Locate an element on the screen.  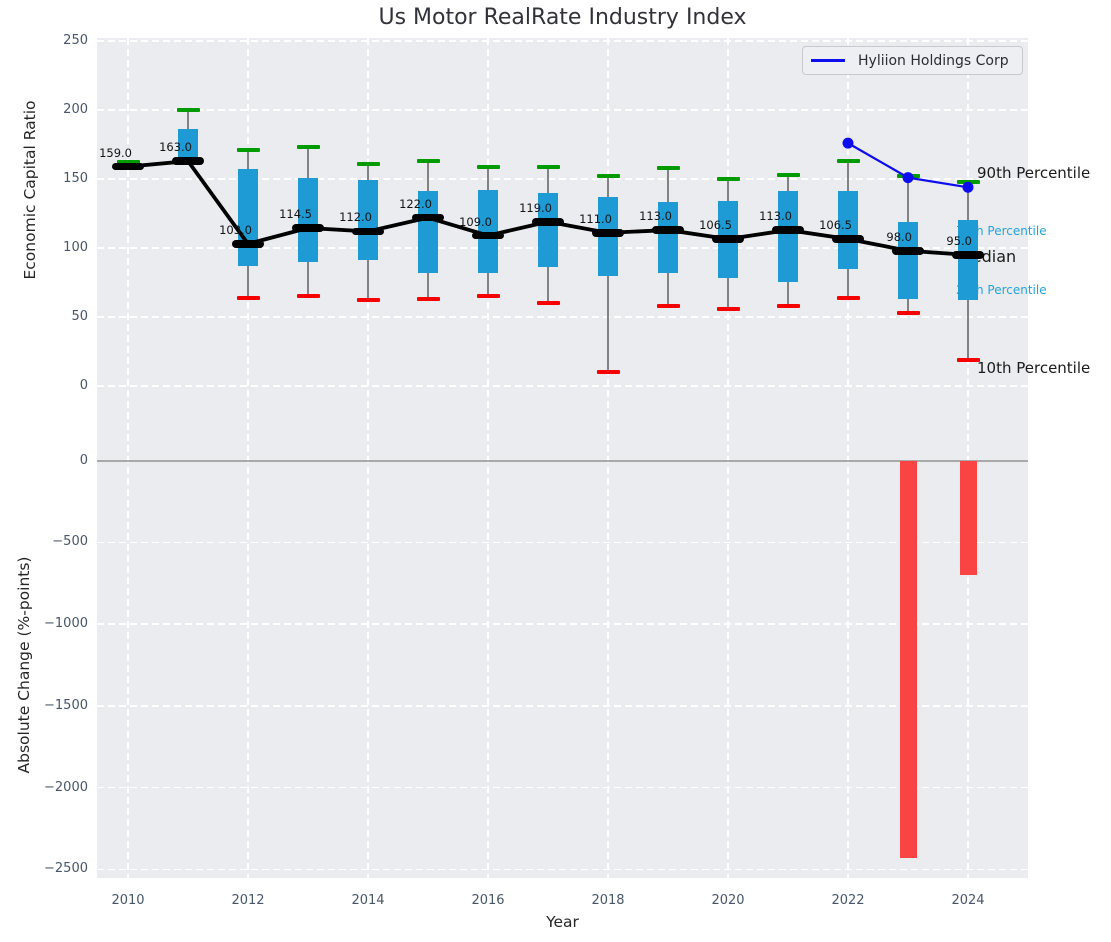
box-2011 is located at coordinates (188, 144).